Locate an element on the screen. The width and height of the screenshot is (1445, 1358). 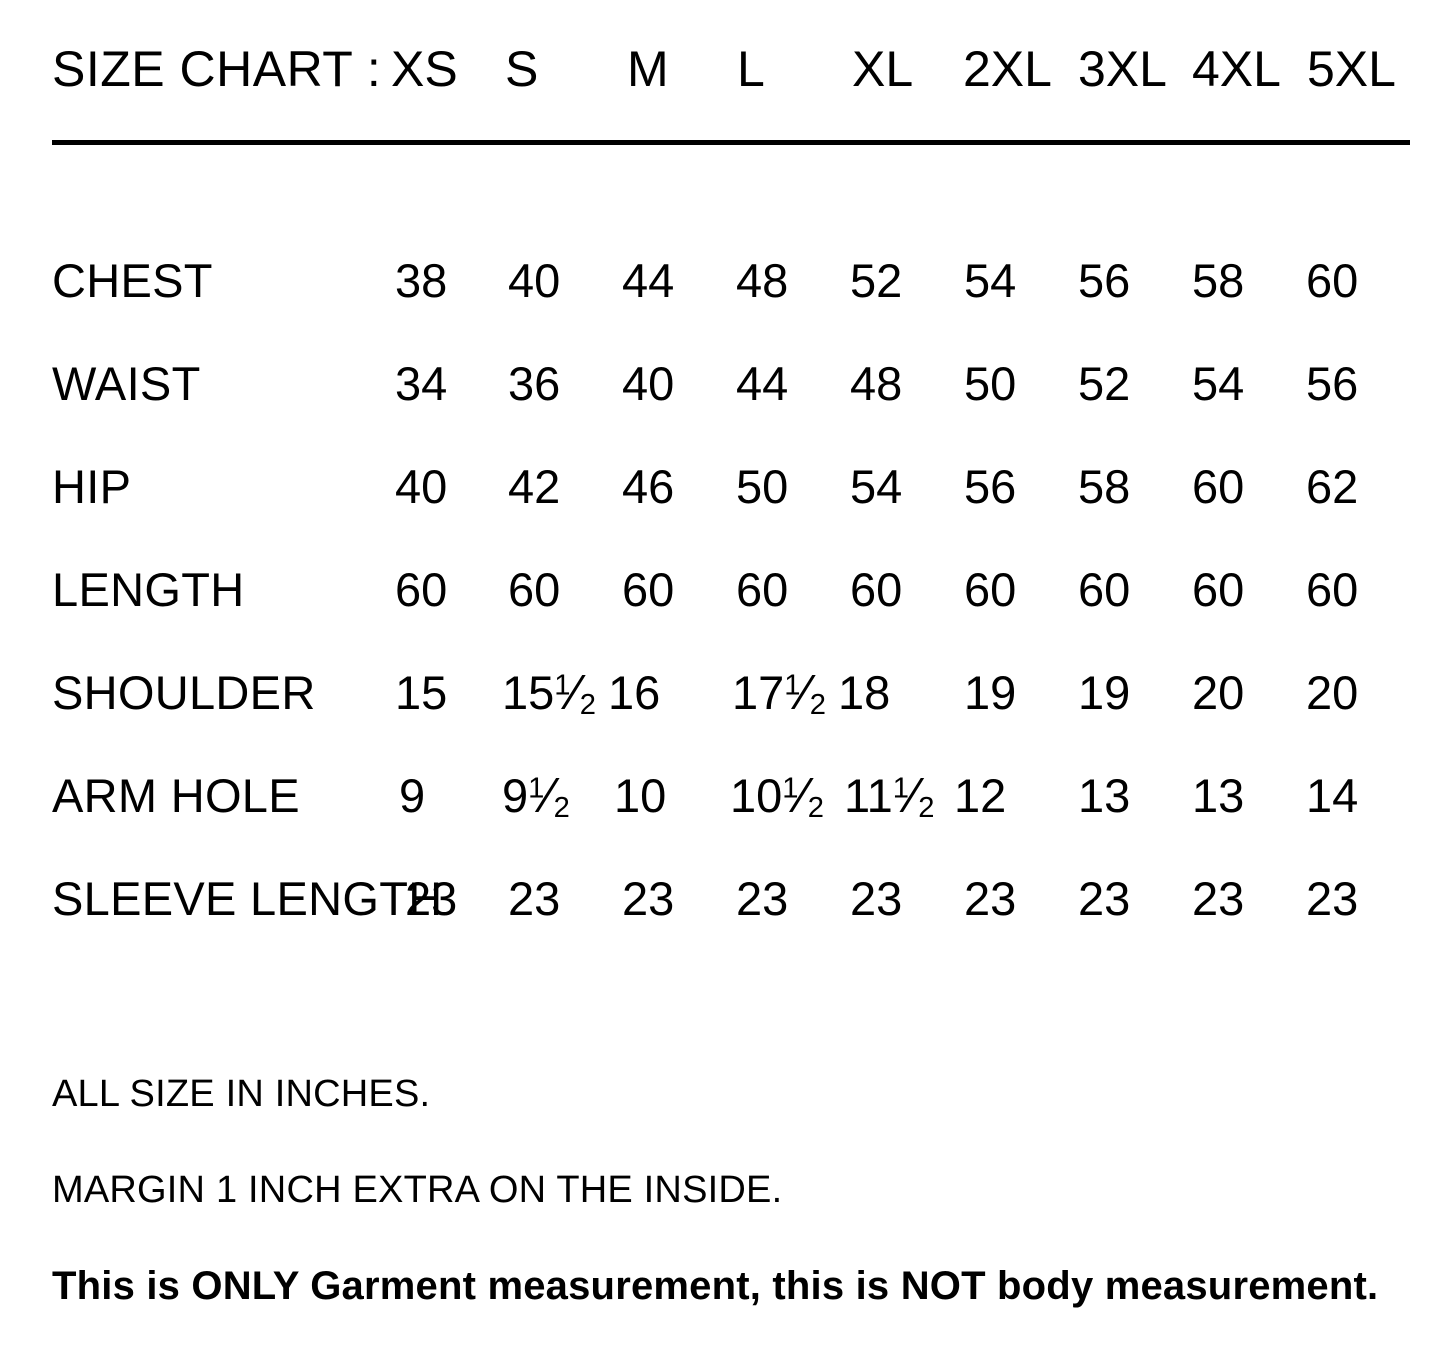
cell-length-xl: 60 is located at coordinates (876, 589).